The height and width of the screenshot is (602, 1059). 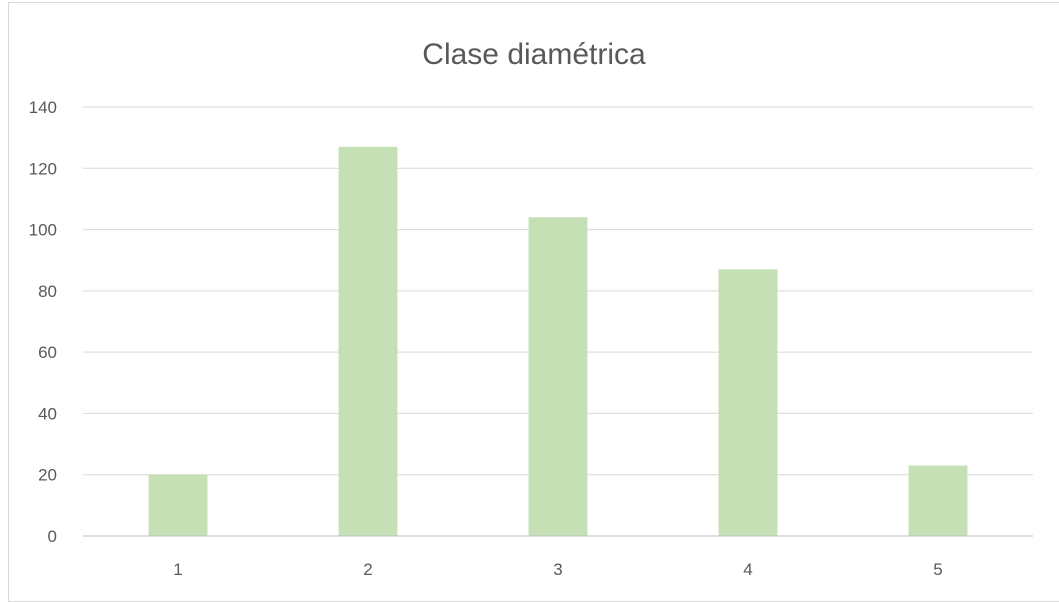 What do you see at coordinates (937, 569) in the screenshot?
I see `x-tick-label: 5` at bounding box center [937, 569].